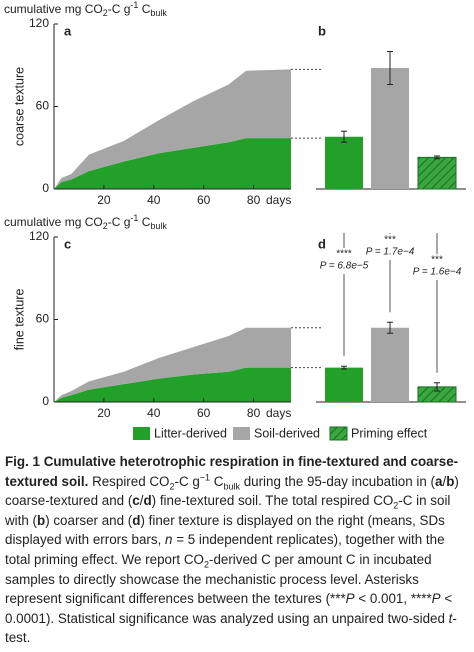  I want to click on caption-text: n, so click(169, 540).